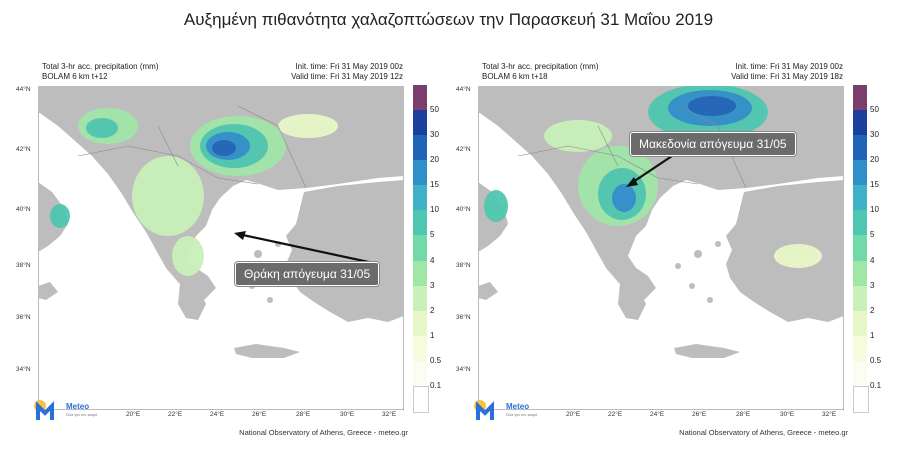  What do you see at coordinates (436, 360) in the screenshot?
I see `colorbar-label: 0.5` at bounding box center [436, 360].